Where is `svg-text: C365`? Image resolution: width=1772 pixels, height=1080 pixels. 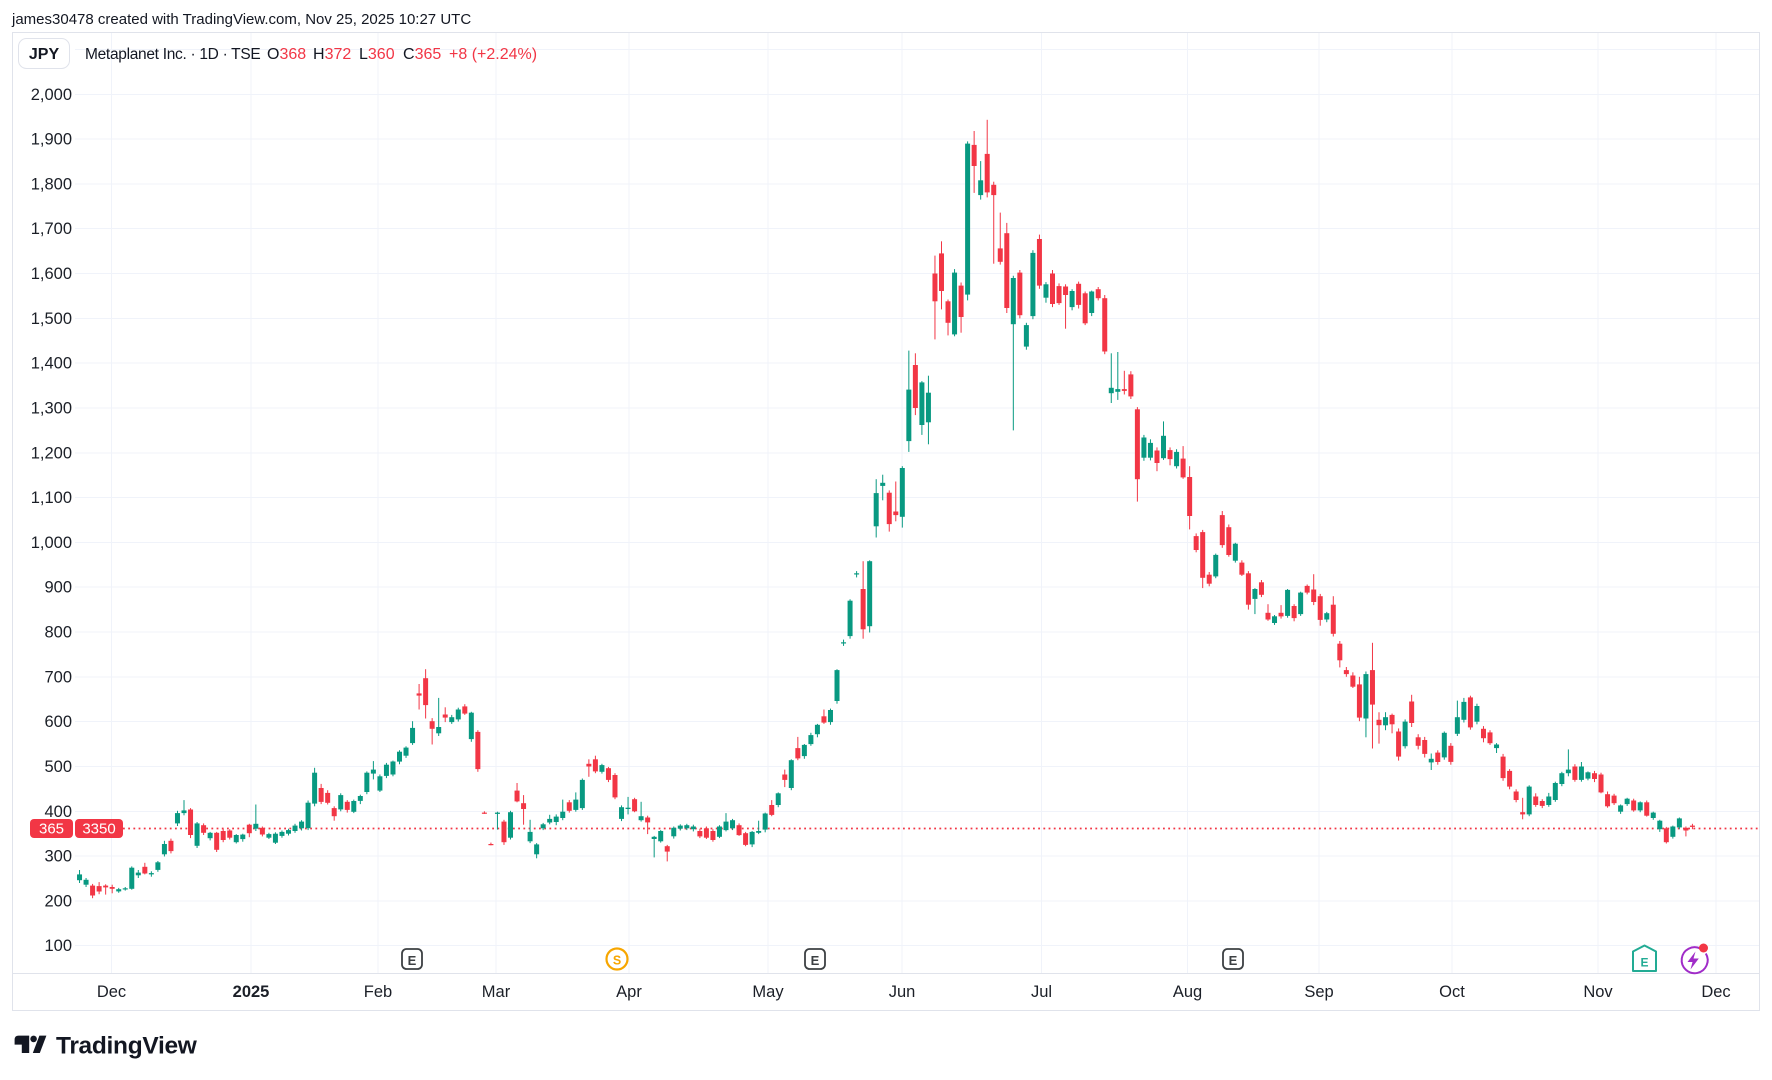 svg-text: C365 is located at coordinates (422, 54).